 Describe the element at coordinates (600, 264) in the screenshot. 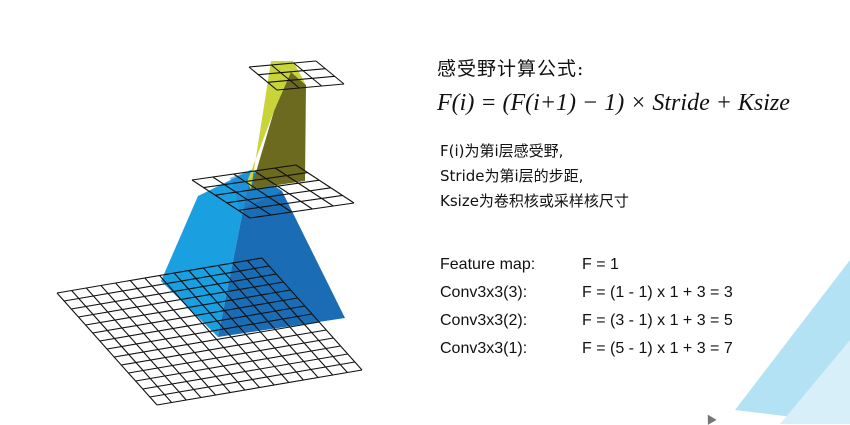

I see `calc-expression: F = 1` at that location.